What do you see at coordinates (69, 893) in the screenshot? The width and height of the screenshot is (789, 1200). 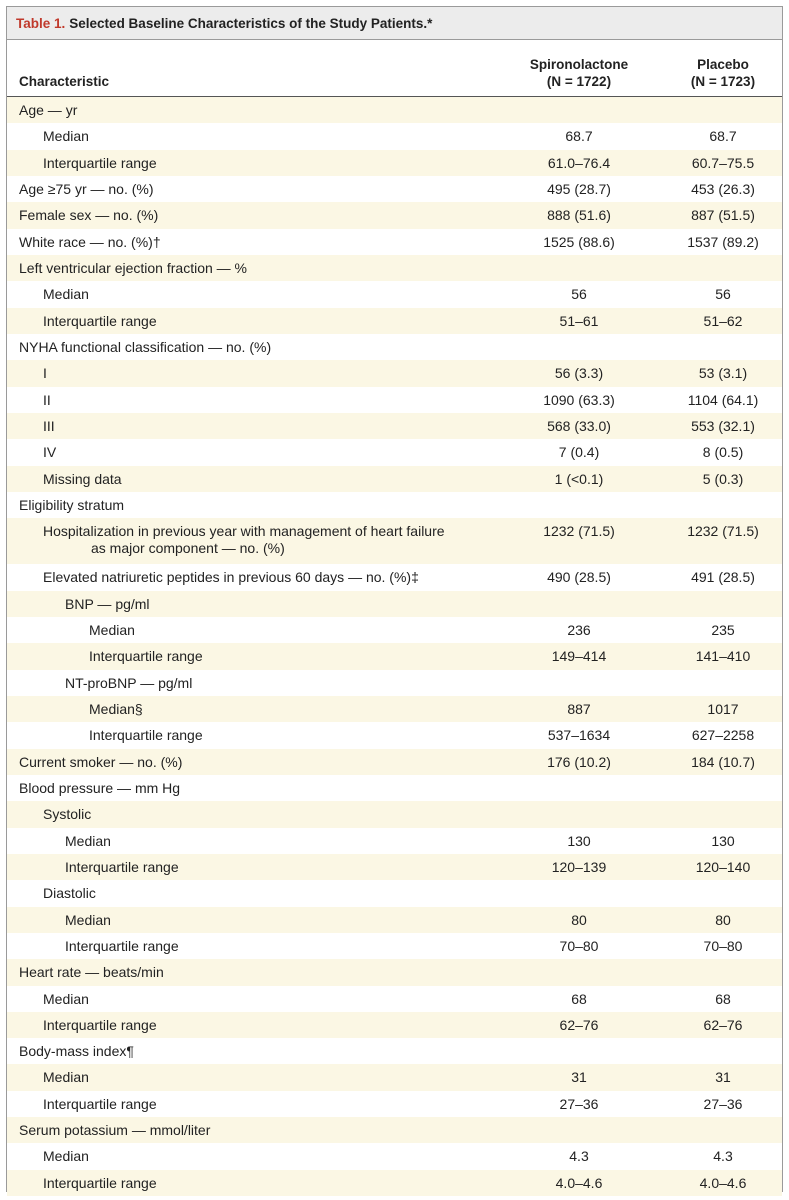 I see `row-label-text: Diastolic` at bounding box center [69, 893].